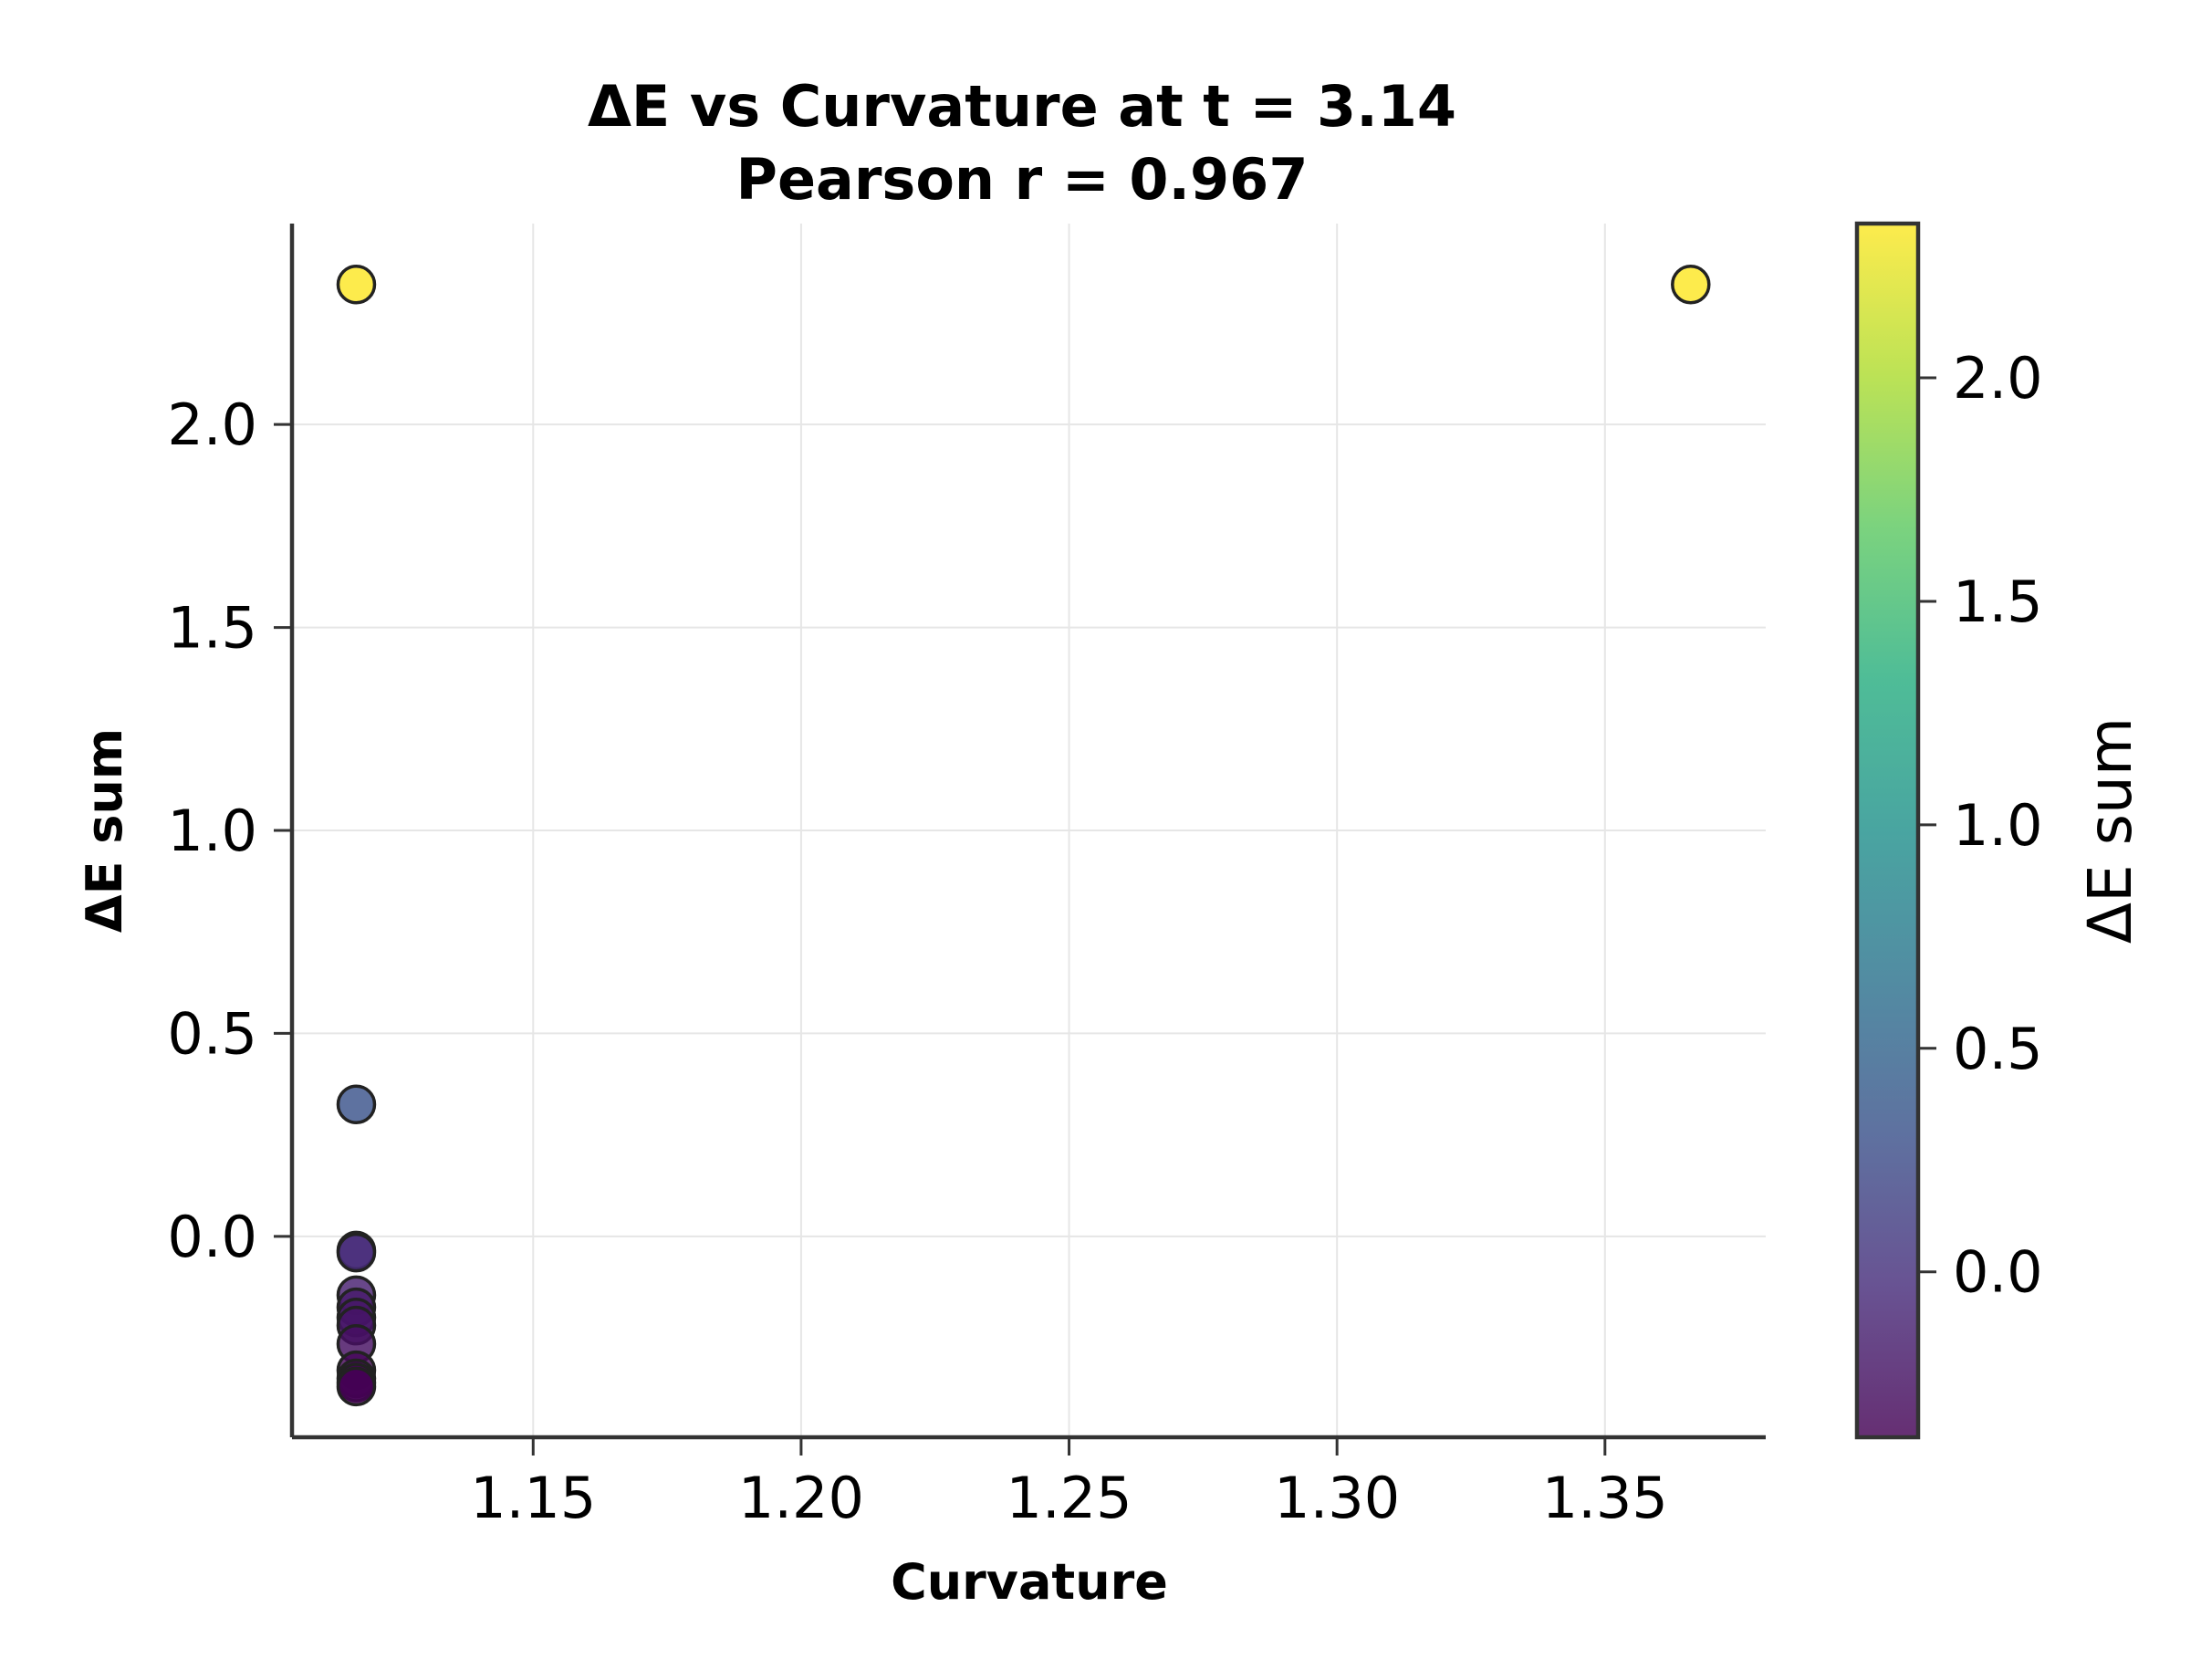  I want to click on y-tick-label: 2.0, so click(212, 425).